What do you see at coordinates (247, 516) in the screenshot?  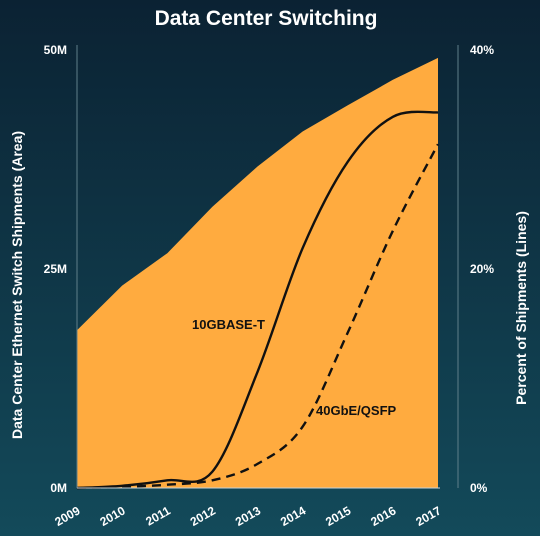 I see `x-axis-ticks: 2009 2010 2011 2012 2013 2014 2015 2016 2017` at bounding box center [247, 516].